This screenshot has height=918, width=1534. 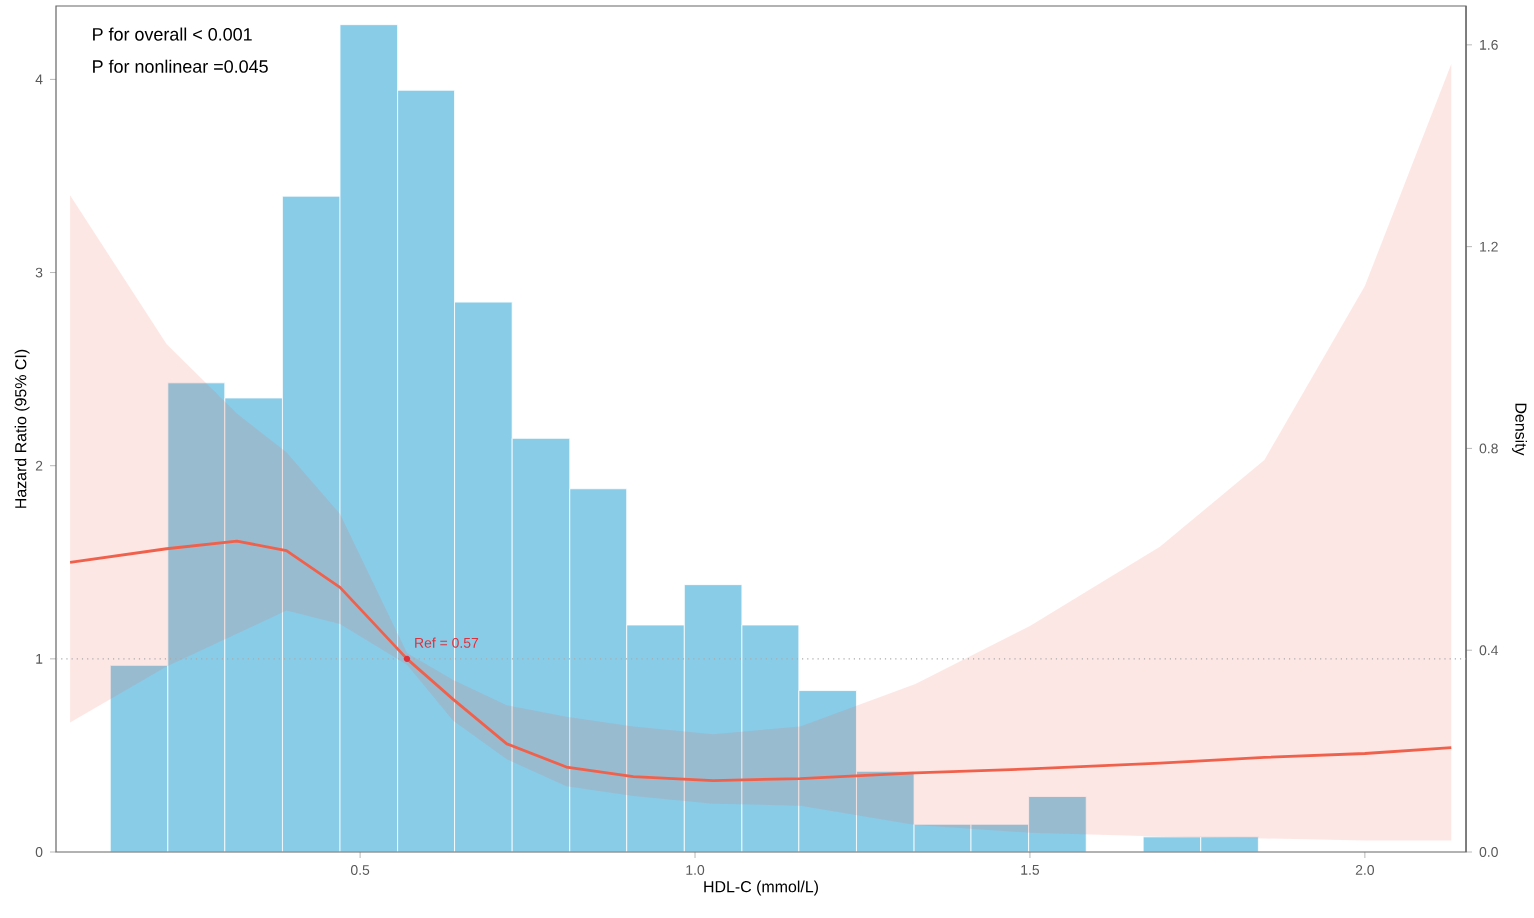 What do you see at coordinates (180, 66) in the screenshot?
I see `annotation: P for nonlinear =0.045` at bounding box center [180, 66].